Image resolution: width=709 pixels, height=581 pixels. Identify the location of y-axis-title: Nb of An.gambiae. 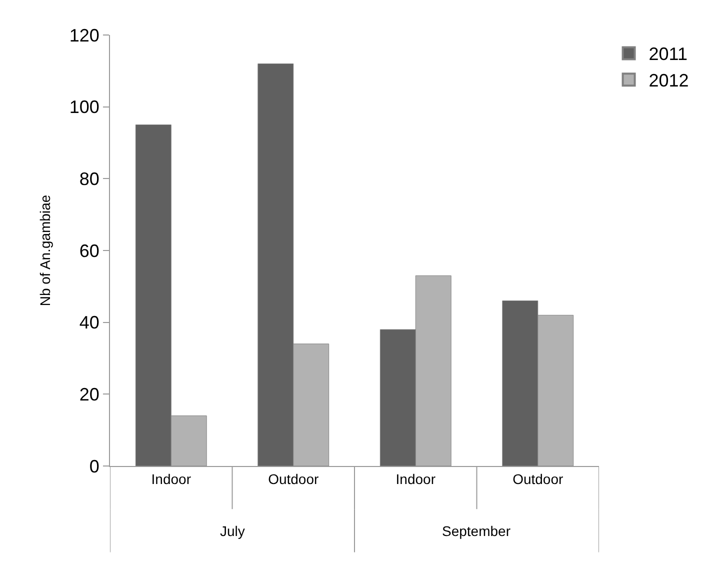
(44, 250).